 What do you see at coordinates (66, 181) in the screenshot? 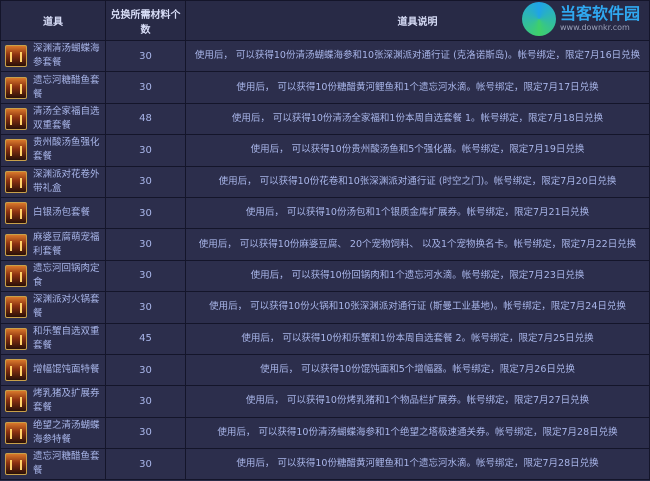
I see `item-name: 深渊派对花卷外带礼盒` at bounding box center [66, 181].